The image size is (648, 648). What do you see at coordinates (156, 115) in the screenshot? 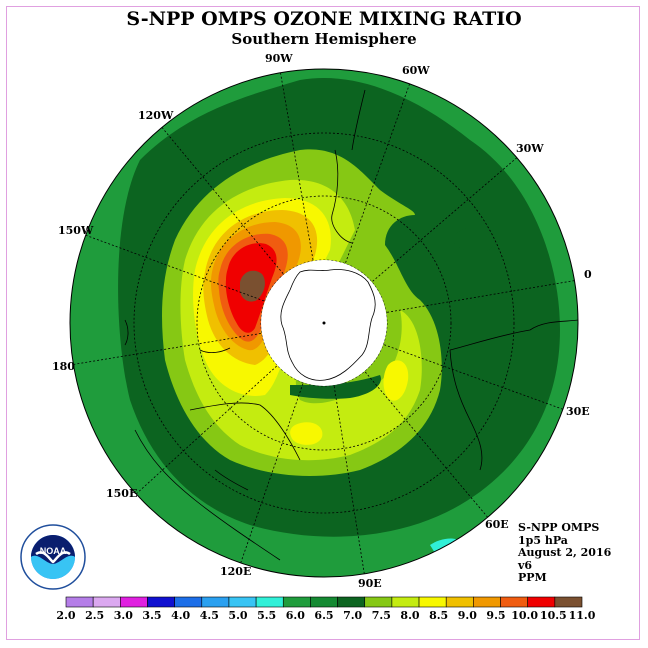
I see `lon-label-120w: 120W` at bounding box center [156, 115].